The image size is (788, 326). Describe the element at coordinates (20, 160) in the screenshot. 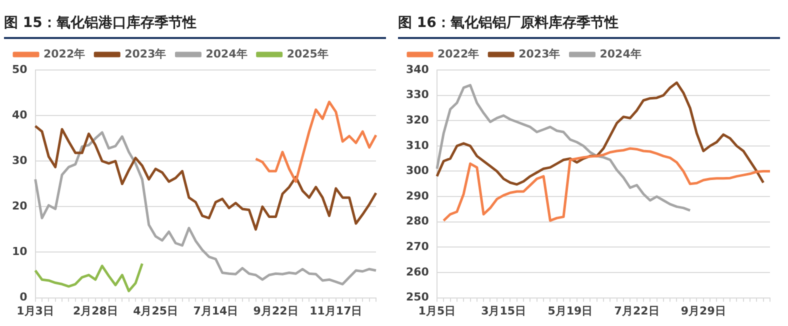

I see `y-tick-label: 30` at that location.